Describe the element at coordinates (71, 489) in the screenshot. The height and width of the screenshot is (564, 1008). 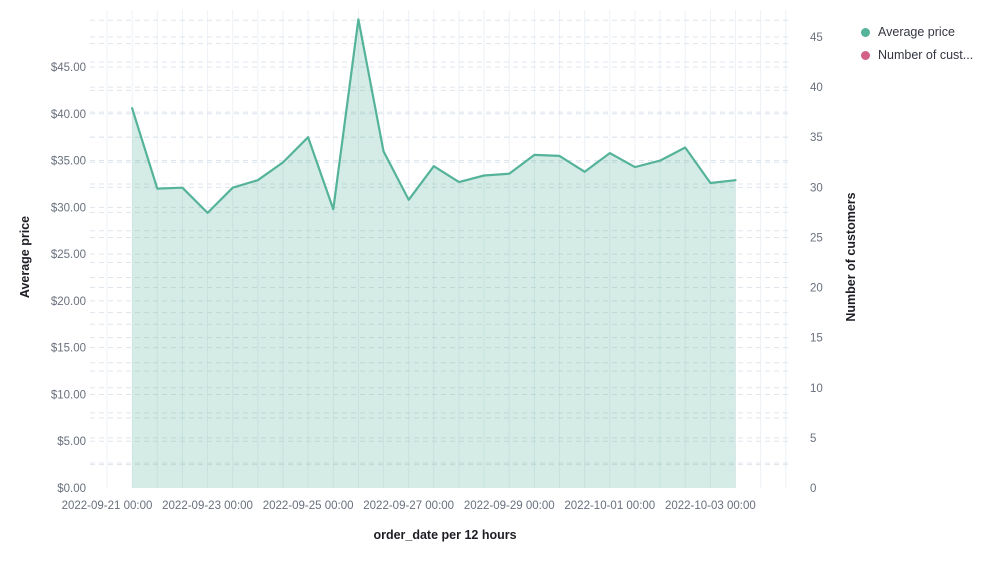
I see `left-axis-tick: $0.00` at that location.